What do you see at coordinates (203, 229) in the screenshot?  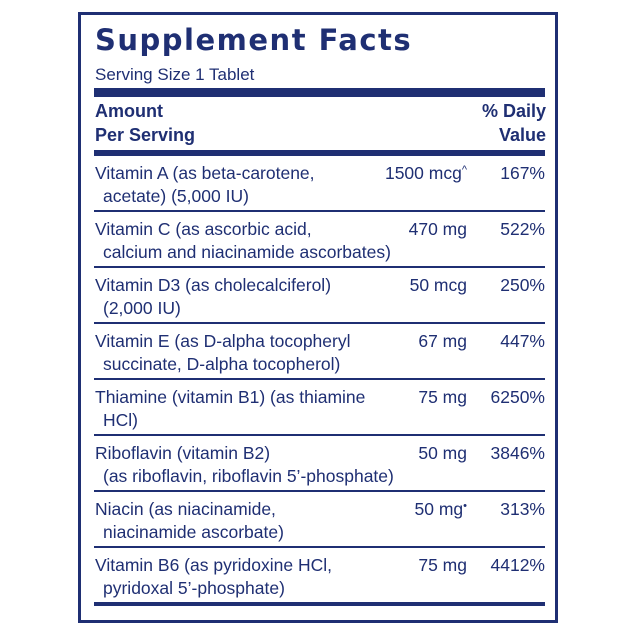 I see `nutrient-name-line1: Vitamin C (as ascorbic acid,` at bounding box center [203, 229].